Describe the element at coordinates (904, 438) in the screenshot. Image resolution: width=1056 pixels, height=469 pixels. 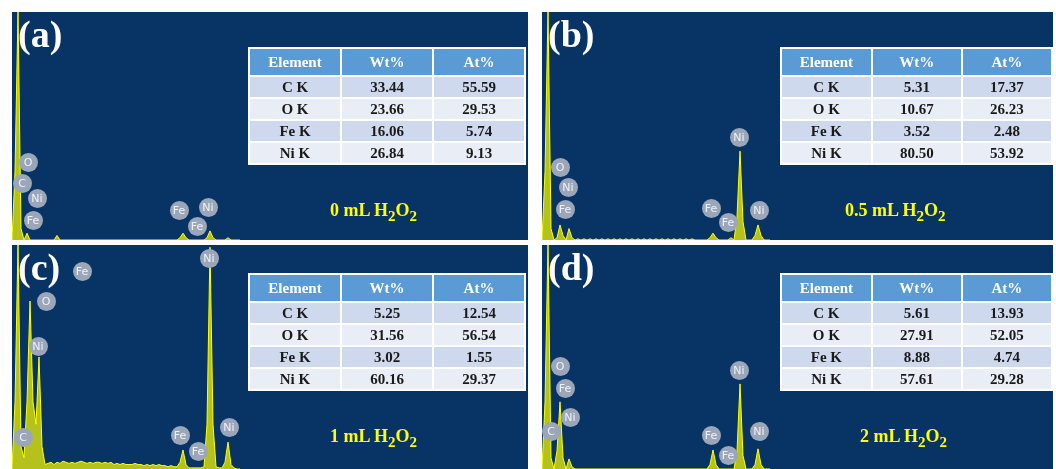
I see `text: 2 mL H$_{2}$O$_{2}$` at that location.